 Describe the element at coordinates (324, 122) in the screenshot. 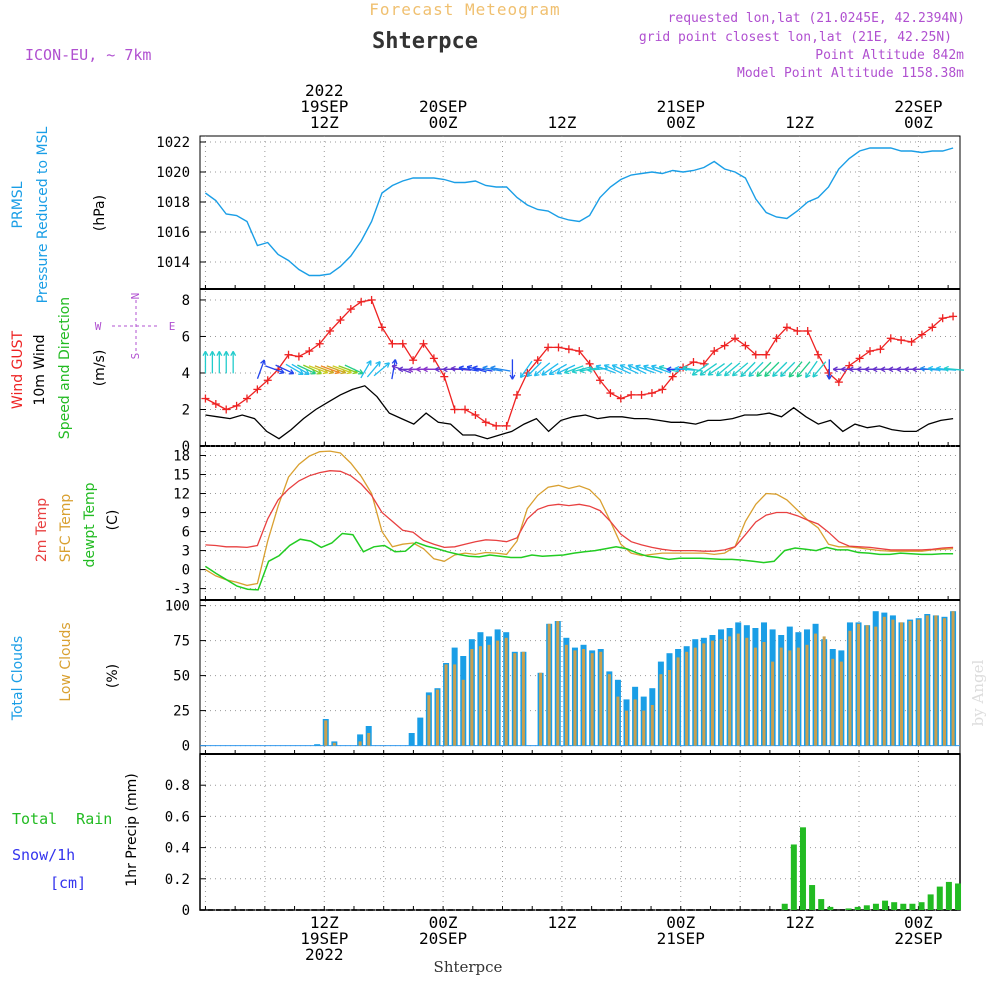

I see `top-time-label: 12Z` at that location.